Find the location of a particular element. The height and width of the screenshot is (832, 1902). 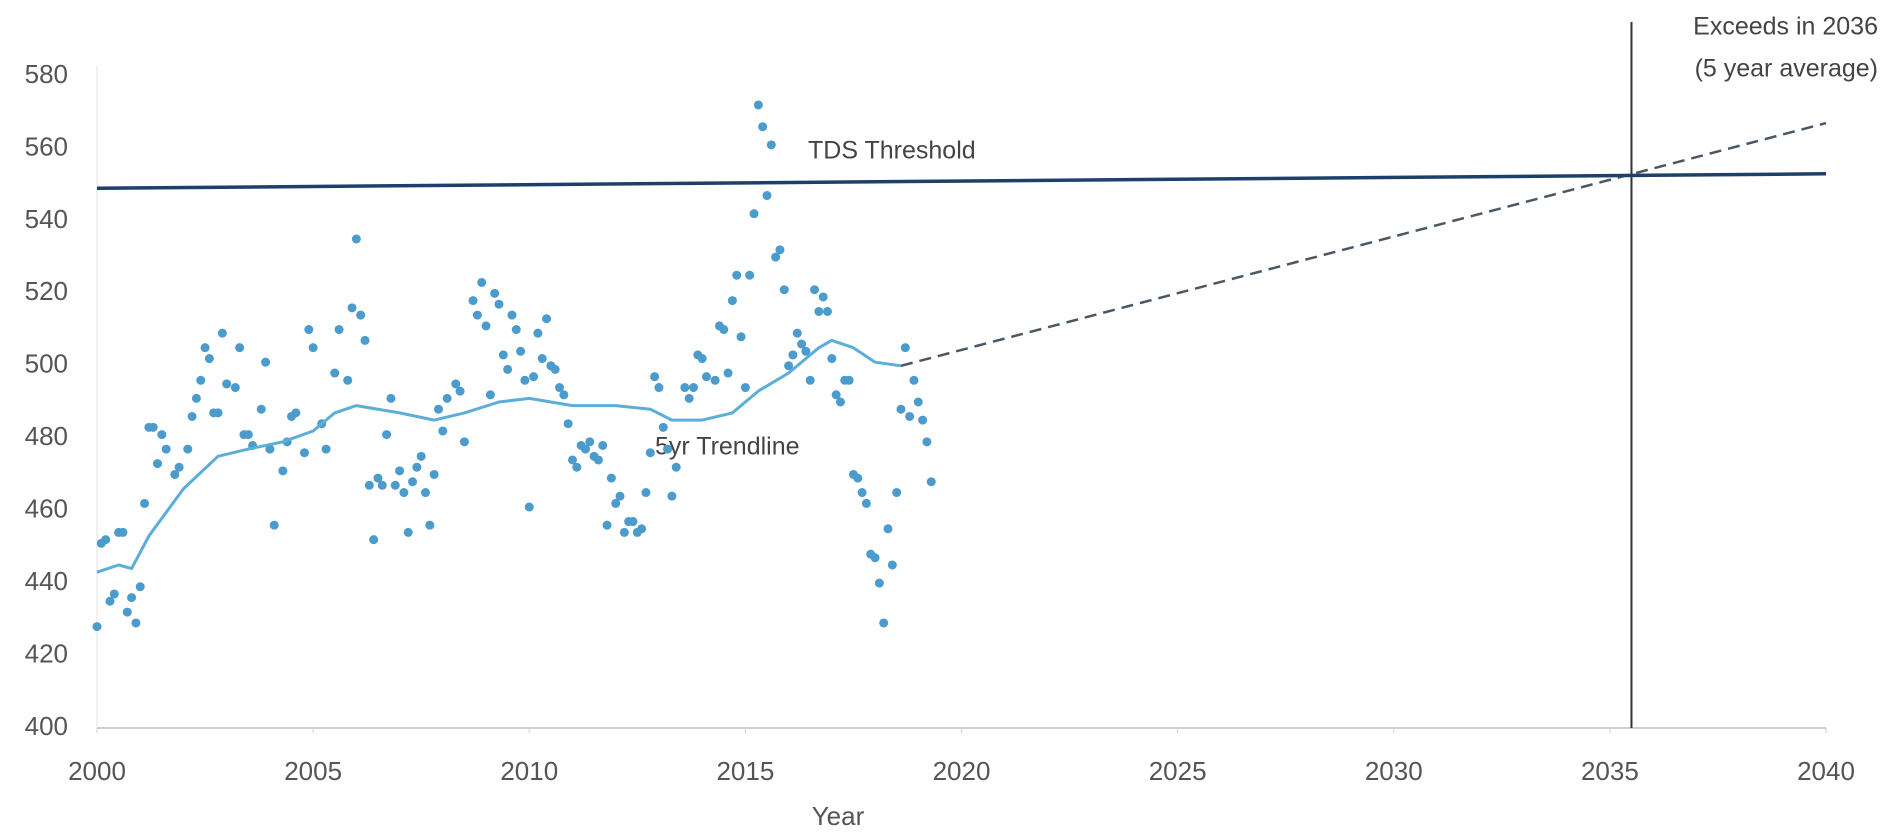

y-tick-label: 460 is located at coordinates (46, 509).